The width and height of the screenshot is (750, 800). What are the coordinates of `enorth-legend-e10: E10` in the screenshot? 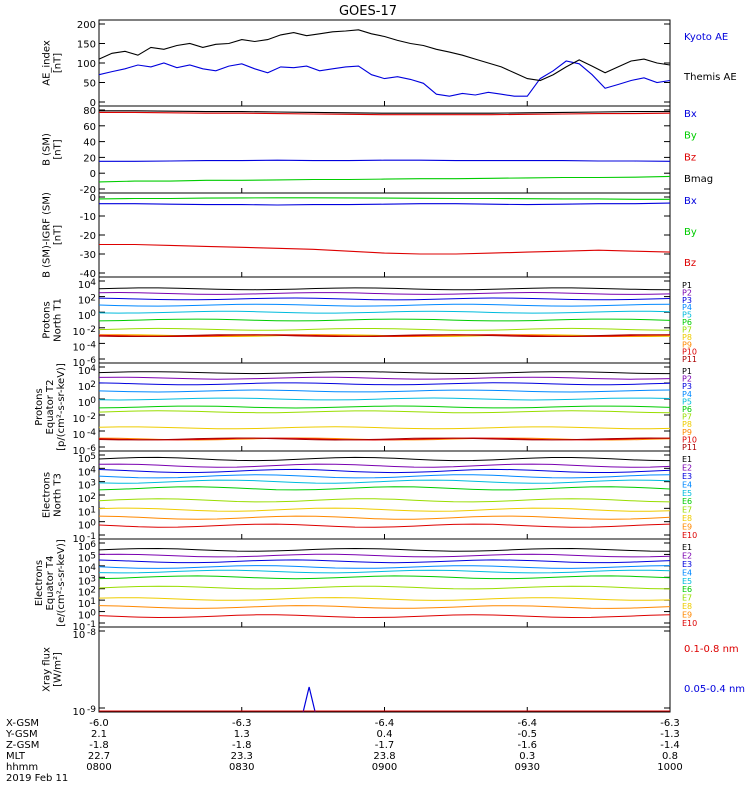 It's located at (689, 535).